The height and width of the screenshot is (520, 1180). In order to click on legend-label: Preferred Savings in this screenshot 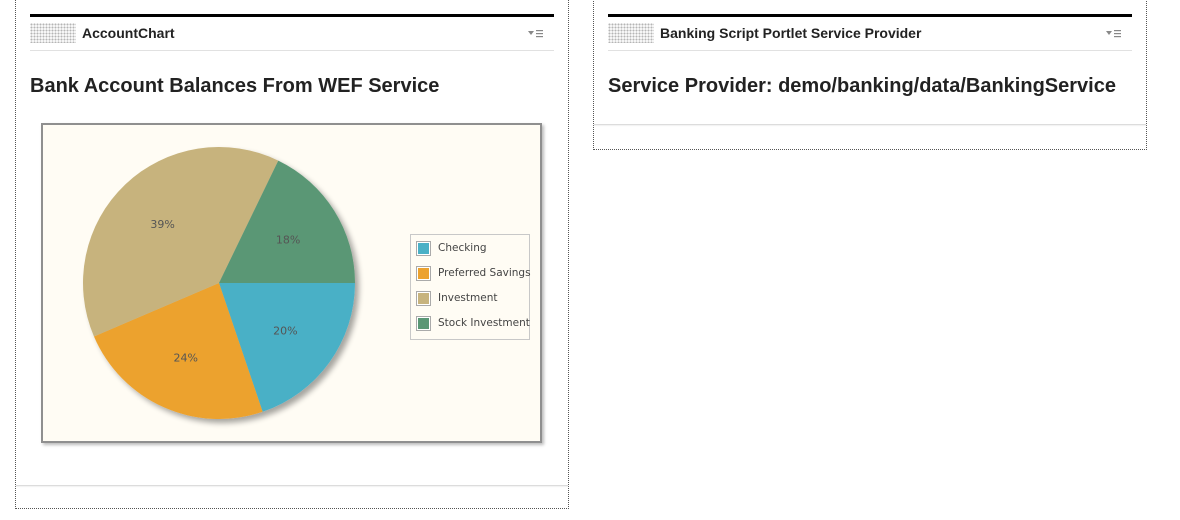, I will do `click(484, 273)`.